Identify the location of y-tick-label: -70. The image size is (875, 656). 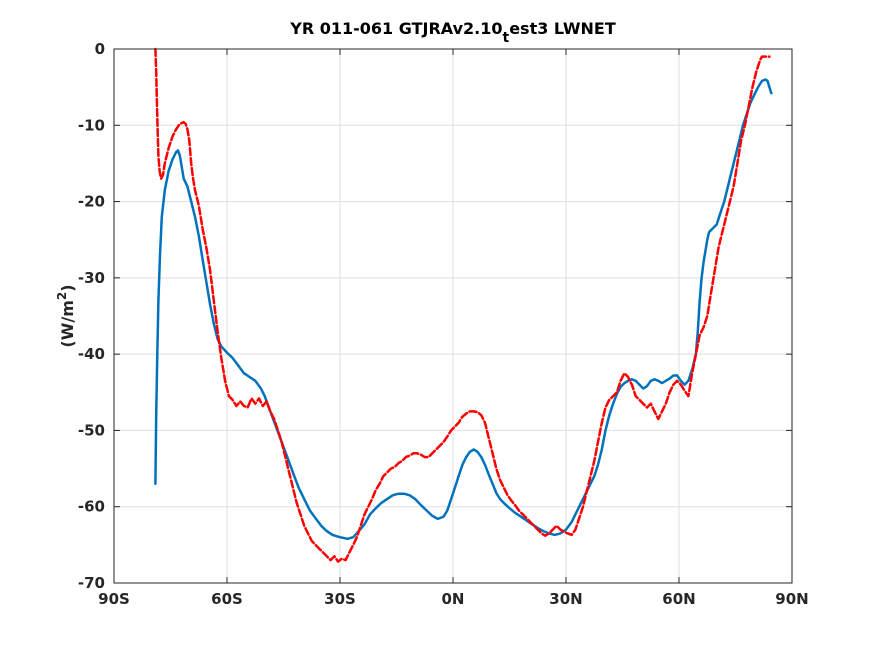
(91, 583).